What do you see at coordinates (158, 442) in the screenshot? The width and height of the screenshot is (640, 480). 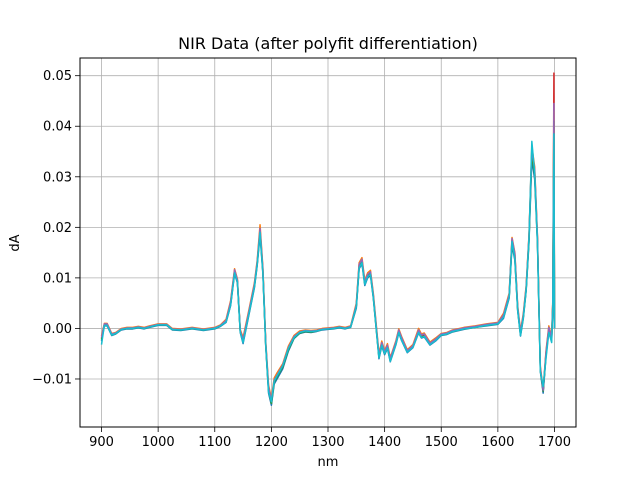 I see `x-tick-label: 1000` at bounding box center [158, 442].